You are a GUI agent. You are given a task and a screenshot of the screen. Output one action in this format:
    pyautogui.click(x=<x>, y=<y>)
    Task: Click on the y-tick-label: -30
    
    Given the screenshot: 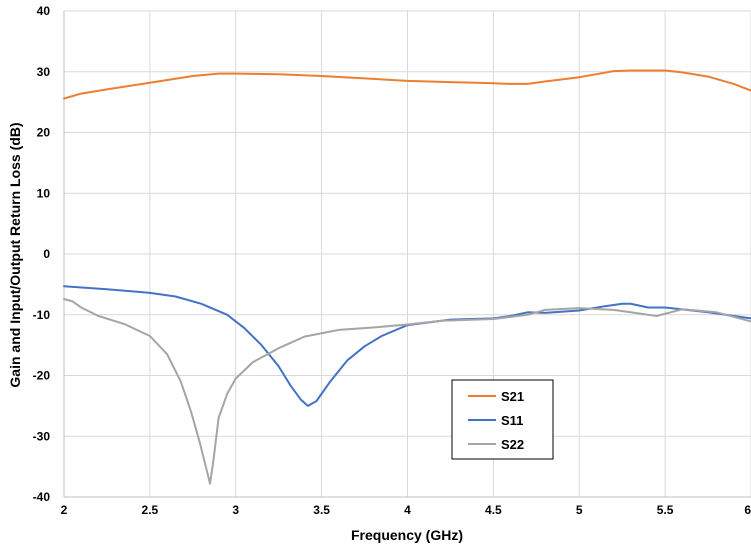 What is the action you would take?
    pyautogui.click(x=42, y=436)
    